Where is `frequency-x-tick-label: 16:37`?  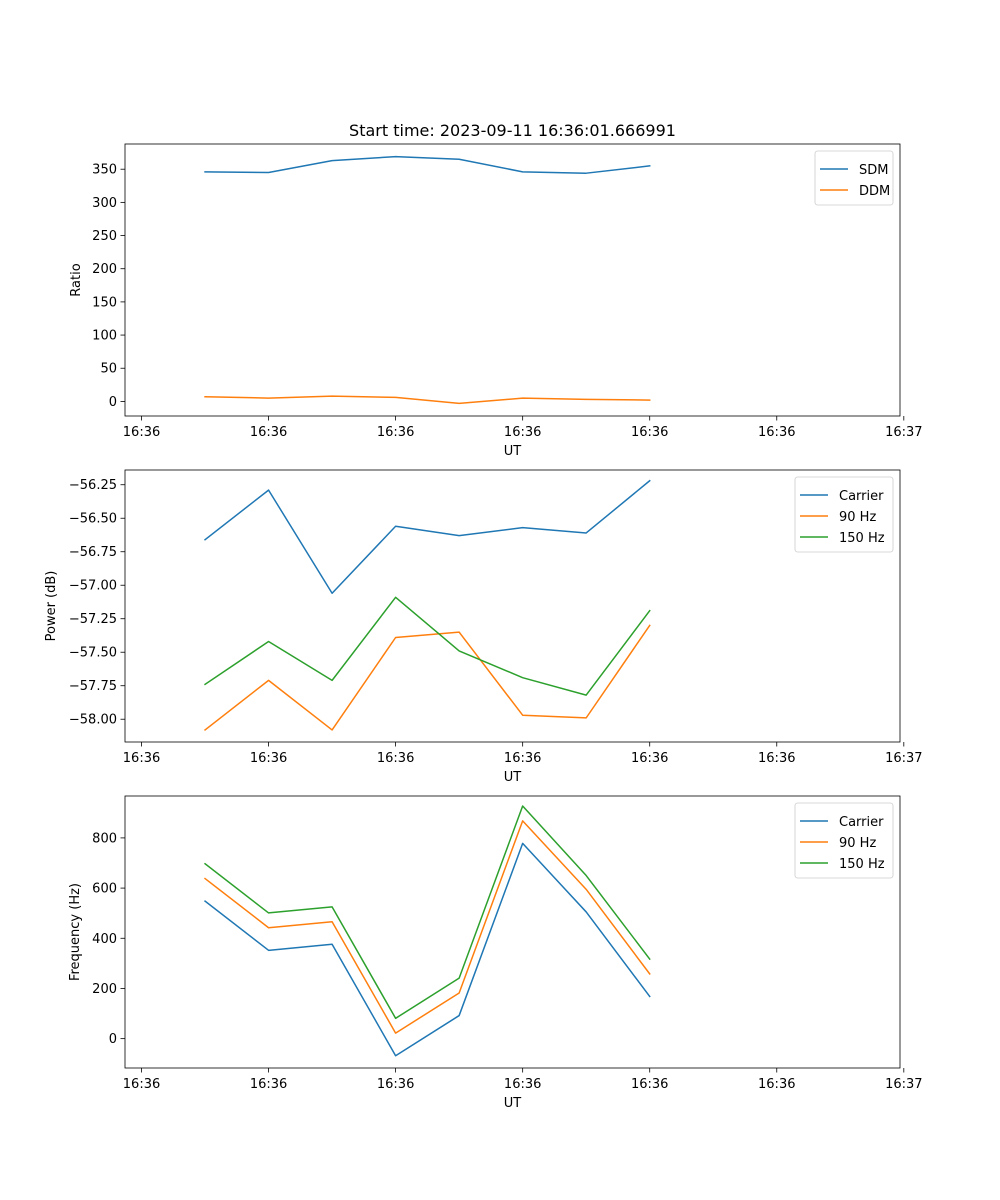 frequency-x-tick-label: 16:37 is located at coordinates (903, 1084).